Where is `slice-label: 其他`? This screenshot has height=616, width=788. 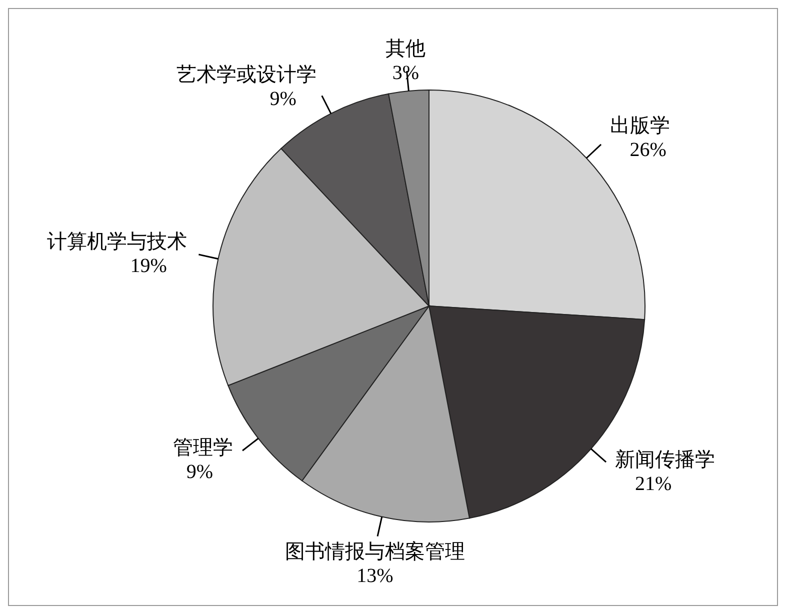
slice-label: 其他 is located at coordinates (406, 49).